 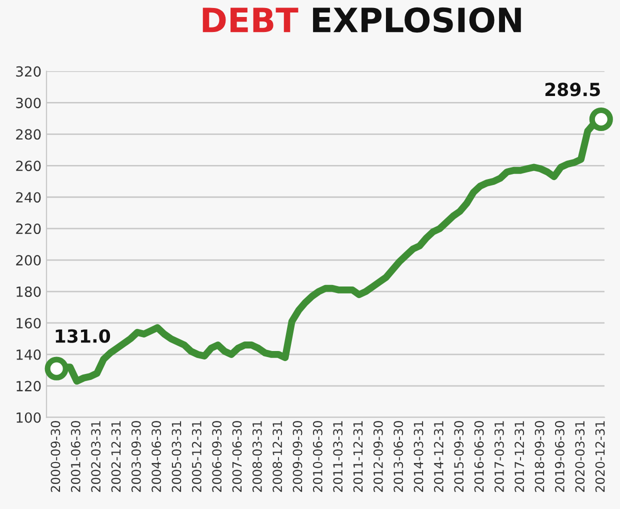 I want to click on y-tick-label: 160, so click(x=28, y=323).